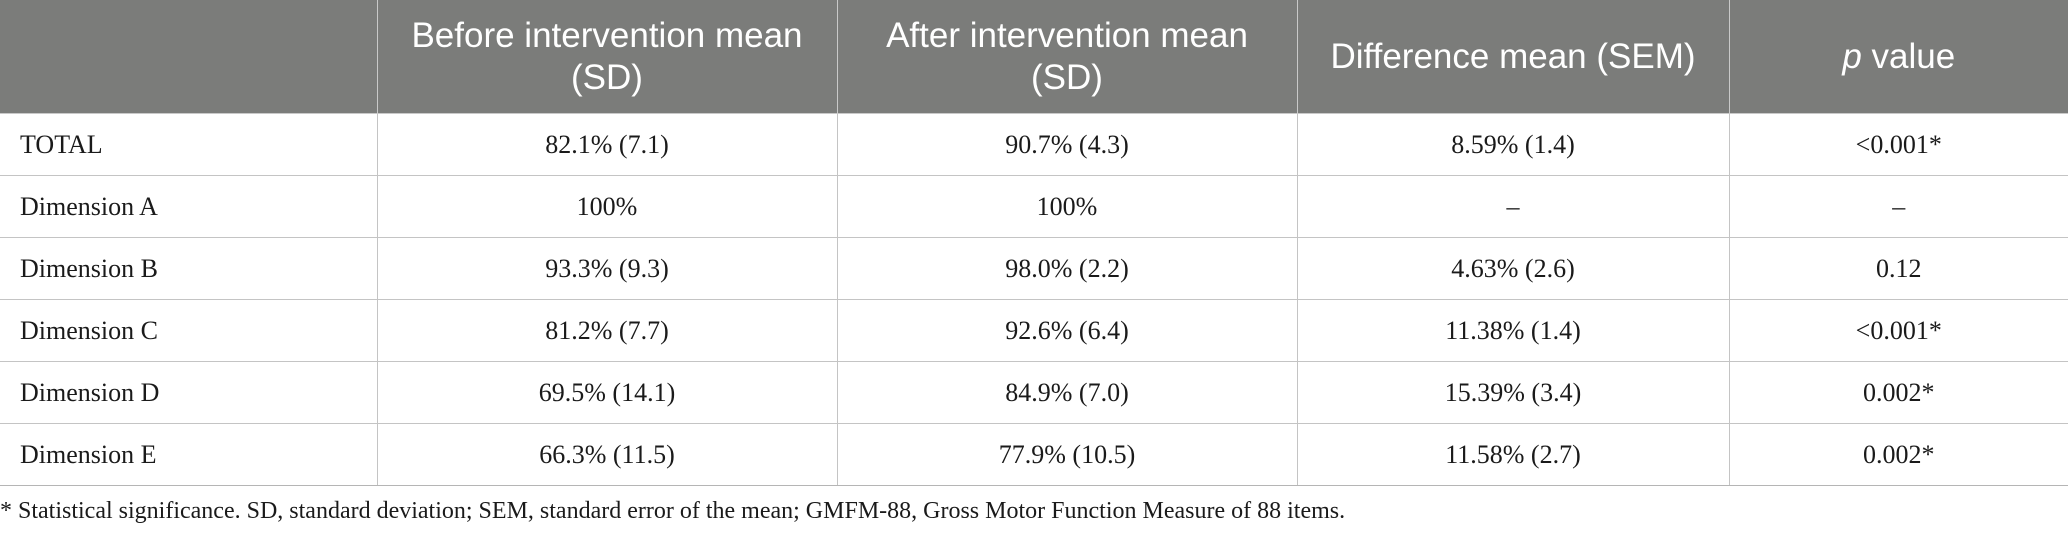  What do you see at coordinates (189, 144) in the screenshot?
I see `row-label: TOTAL` at bounding box center [189, 144].